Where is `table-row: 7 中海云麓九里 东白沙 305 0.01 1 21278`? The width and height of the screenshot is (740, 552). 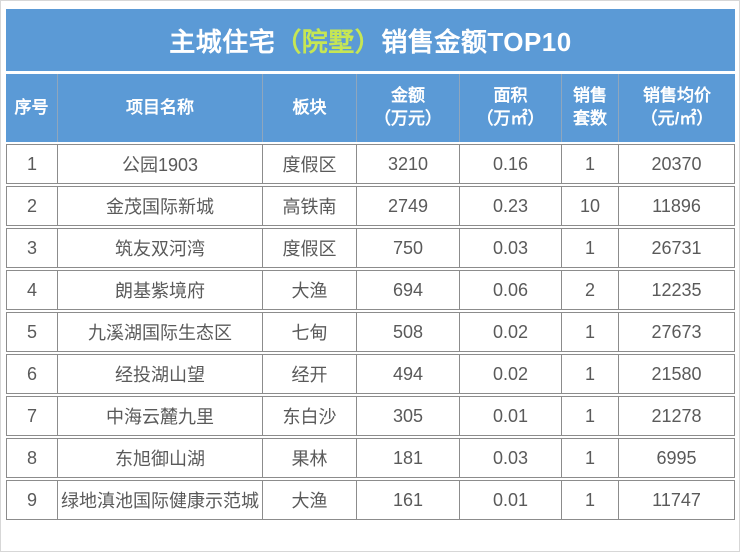
table-row: 7 中海云麓九里 东白沙 305 0.01 1 21278 is located at coordinates (370, 416).